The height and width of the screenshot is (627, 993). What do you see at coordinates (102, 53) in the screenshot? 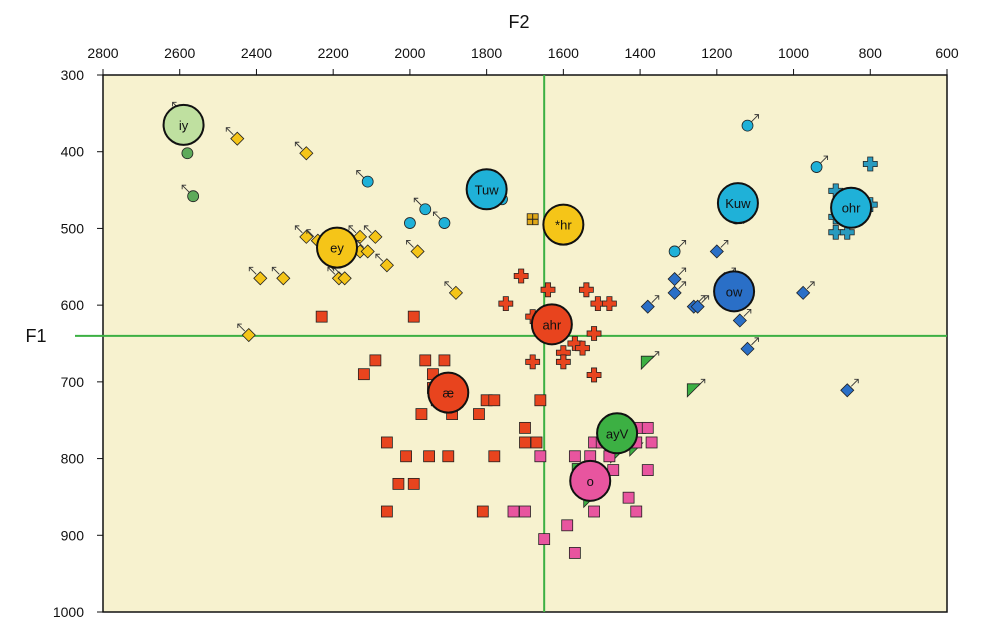
I see `x-tick-label: 2800` at bounding box center [102, 53].